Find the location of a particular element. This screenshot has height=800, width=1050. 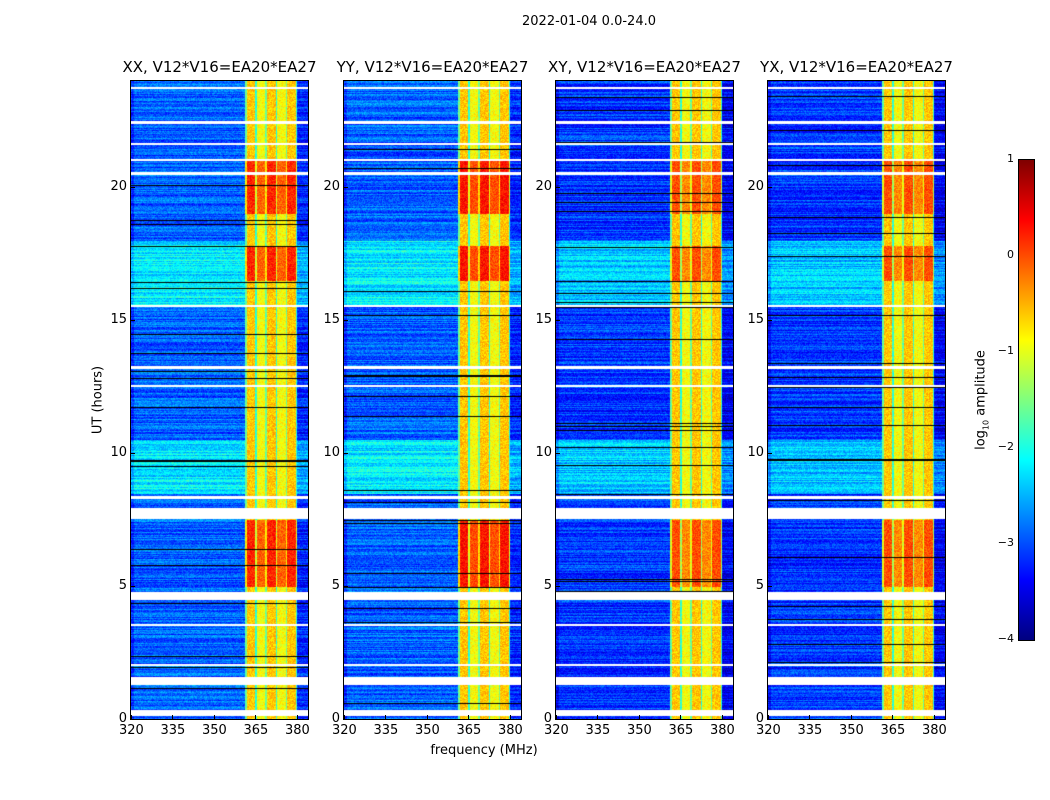

panel-title: YX, V12*V16=EA20*EA27 is located at coordinates (856, 67).